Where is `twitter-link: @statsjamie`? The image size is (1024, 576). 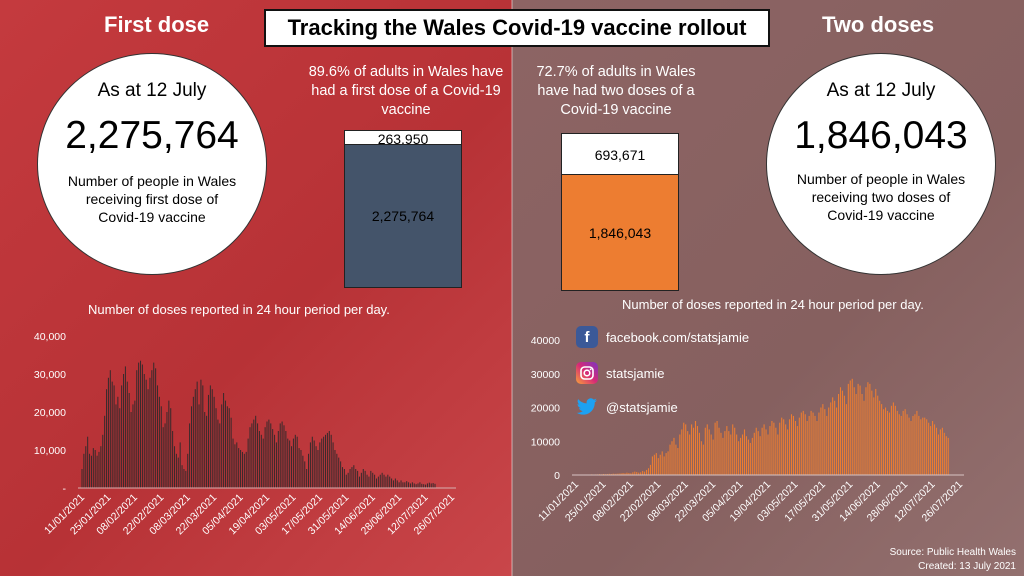 twitter-link: @statsjamie is located at coordinates (627, 407).